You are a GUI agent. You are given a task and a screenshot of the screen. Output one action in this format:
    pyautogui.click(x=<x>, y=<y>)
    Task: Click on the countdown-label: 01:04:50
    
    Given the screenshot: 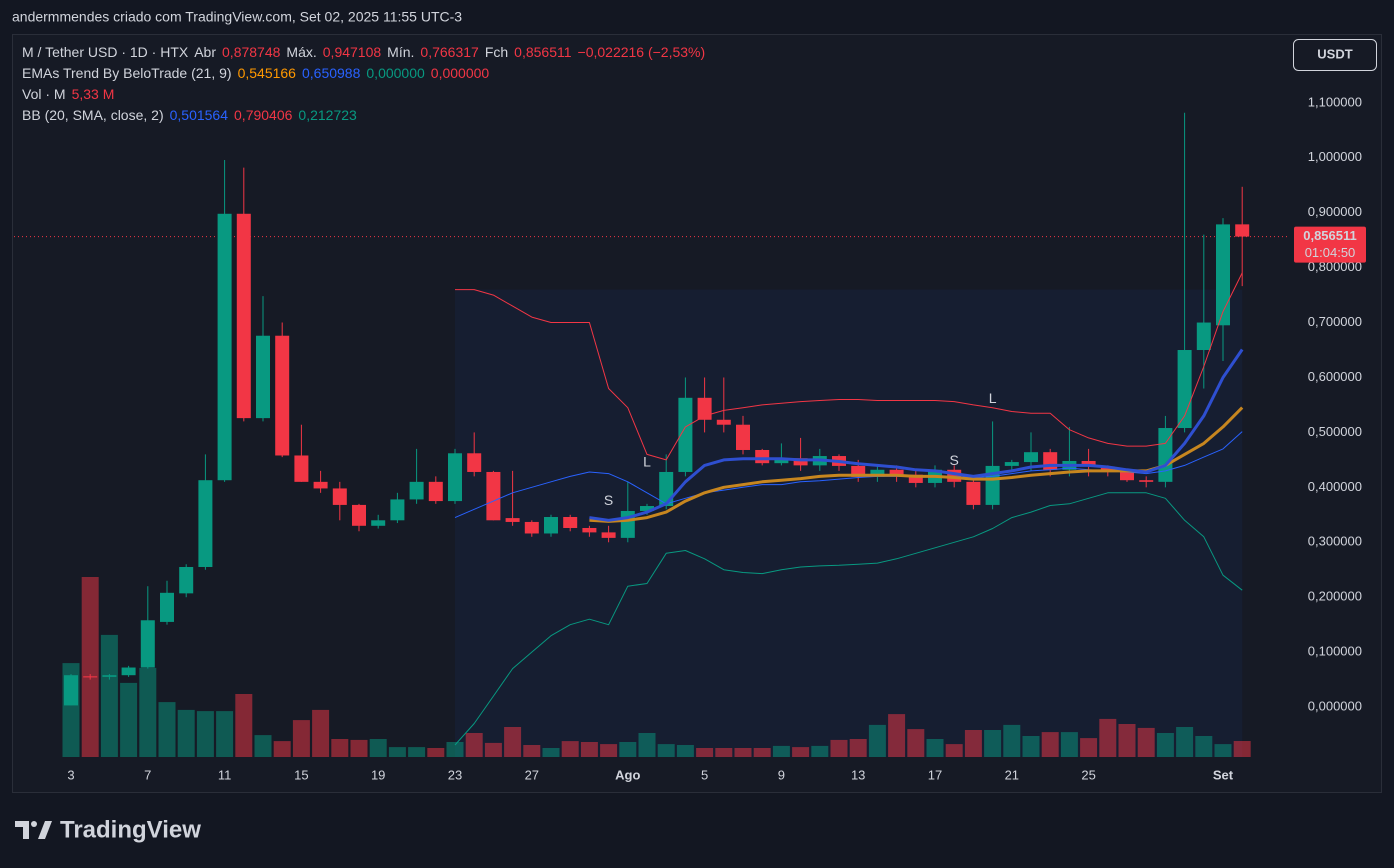 What is the action you would take?
    pyautogui.click(x=1330, y=252)
    